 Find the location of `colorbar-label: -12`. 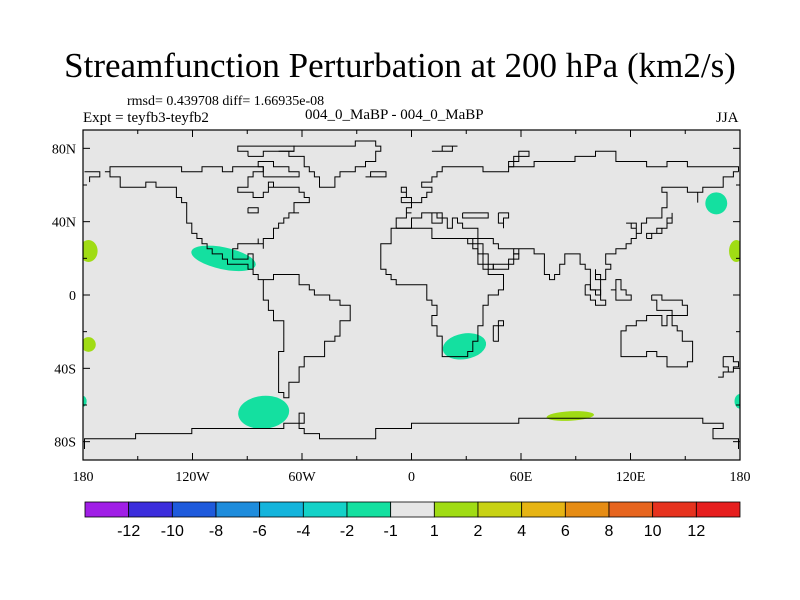

colorbar-label: -12 is located at coordinates (128, 531).